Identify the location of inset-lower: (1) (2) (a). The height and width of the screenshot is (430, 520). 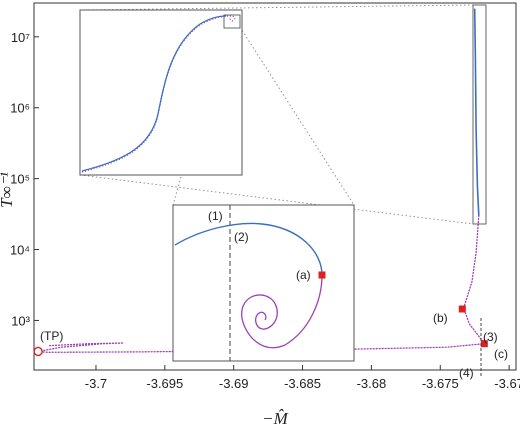
(263, 283).